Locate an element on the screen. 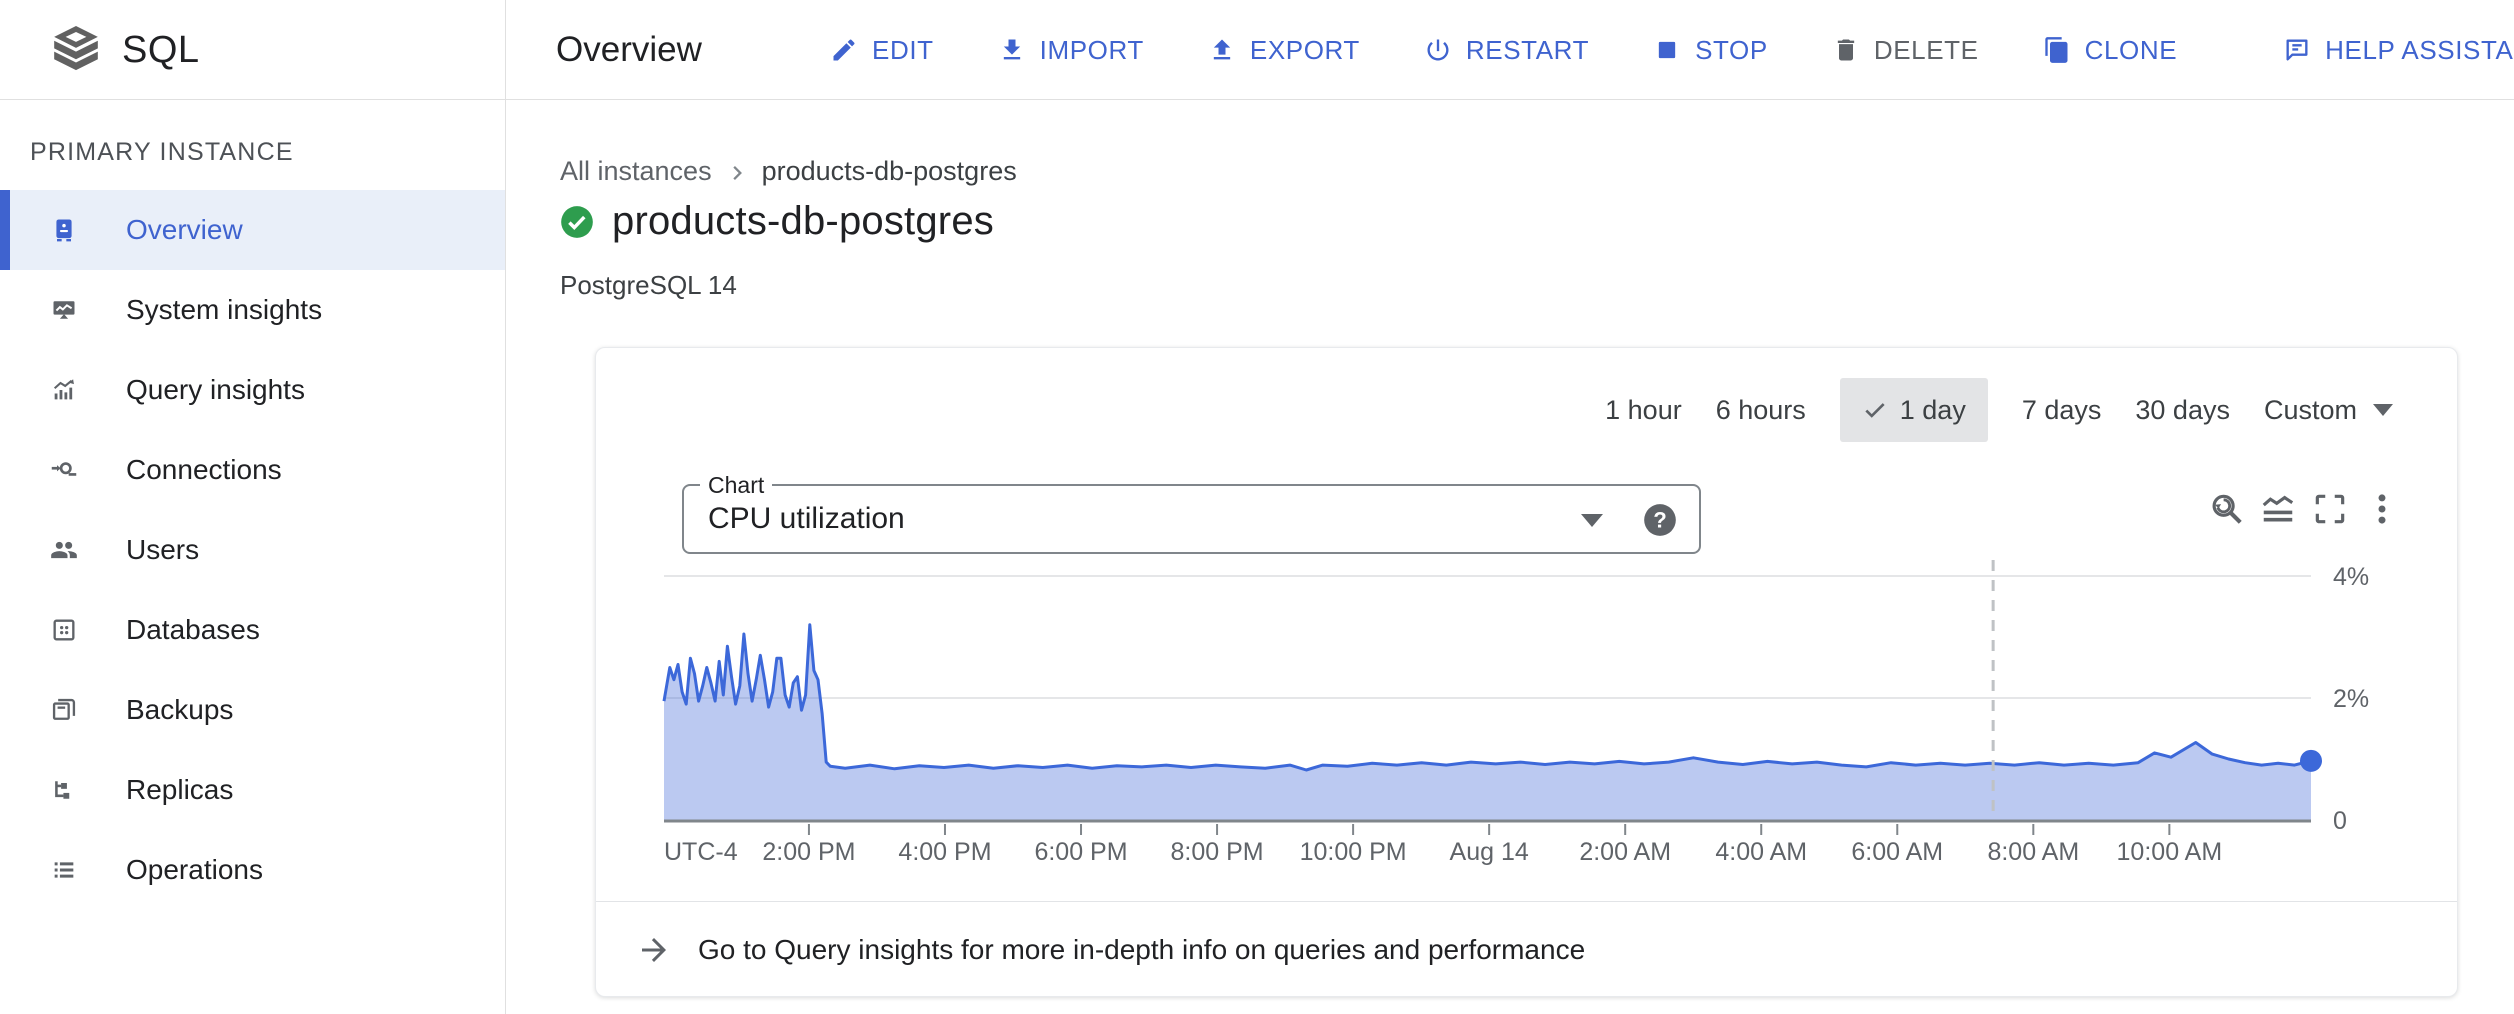 This screenshot has width=2514, height=1014. toolbar-button-label: DELETE is located at coordinates (1926, 49).